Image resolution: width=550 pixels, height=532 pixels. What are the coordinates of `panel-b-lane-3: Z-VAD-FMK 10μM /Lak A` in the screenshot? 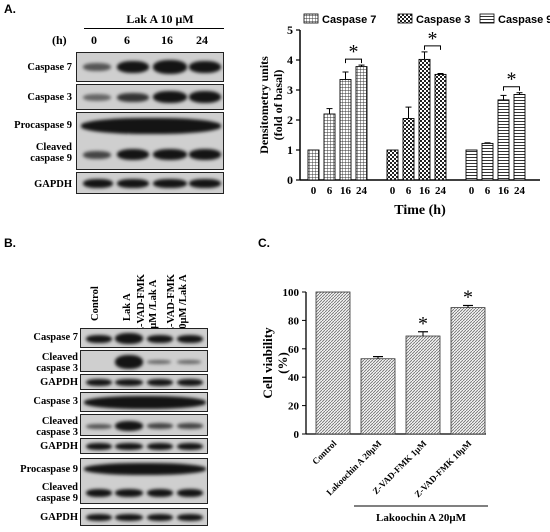 It's located at (177, 304).